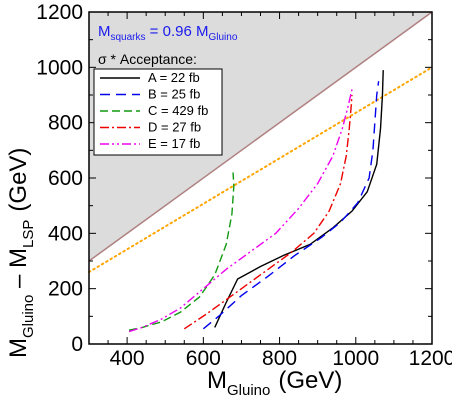 The image size is (452, 402). I want to click on x-axis-title-main: M, so click(217, 380).